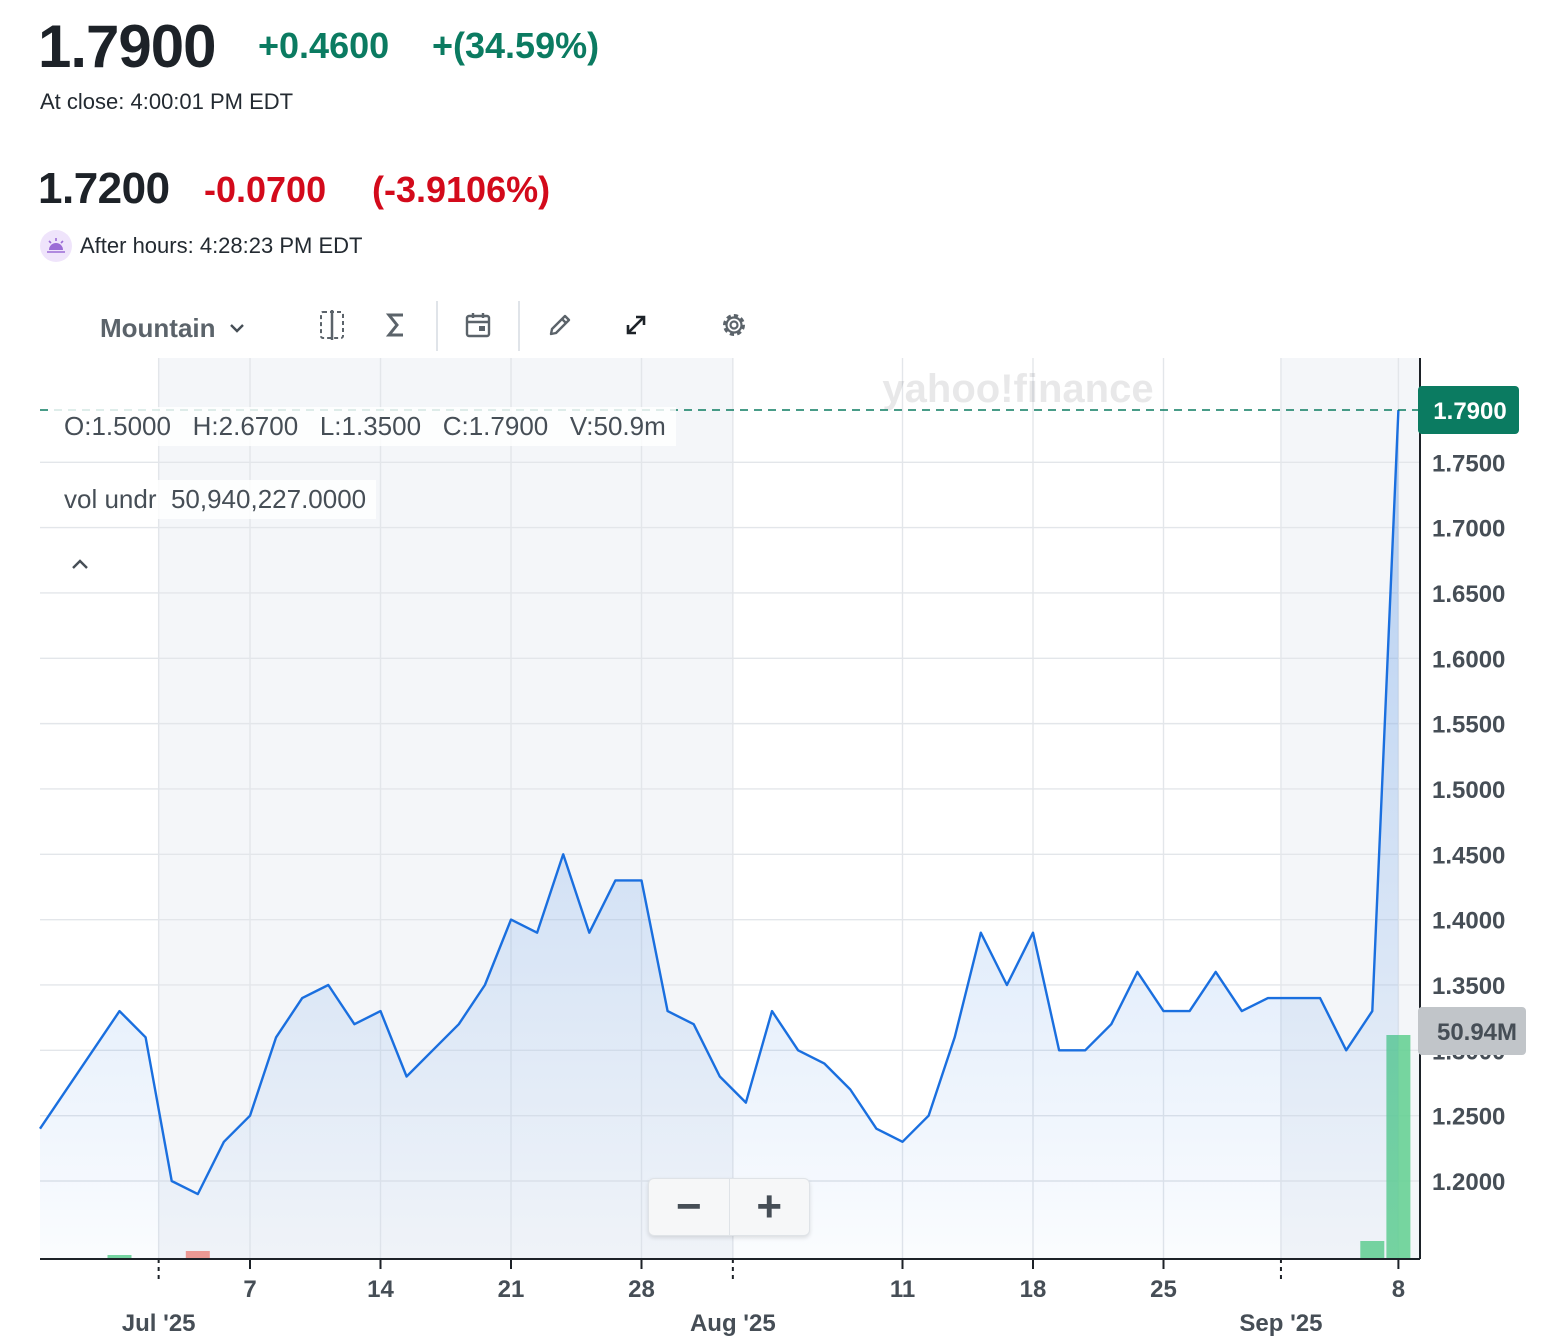  Describe the element at coordinates (511, 1289) in the screenshot. I see `x-tick-label: 21` at that location.